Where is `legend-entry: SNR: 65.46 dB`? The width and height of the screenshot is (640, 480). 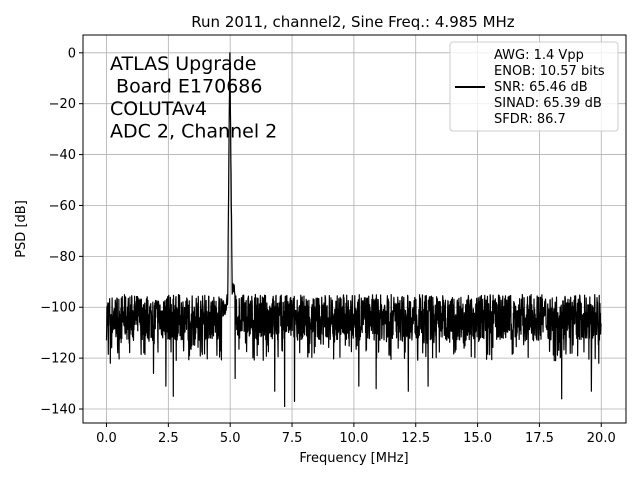
legend-entry: SNR: 65.46 dB is located at coordinates (541, 87).